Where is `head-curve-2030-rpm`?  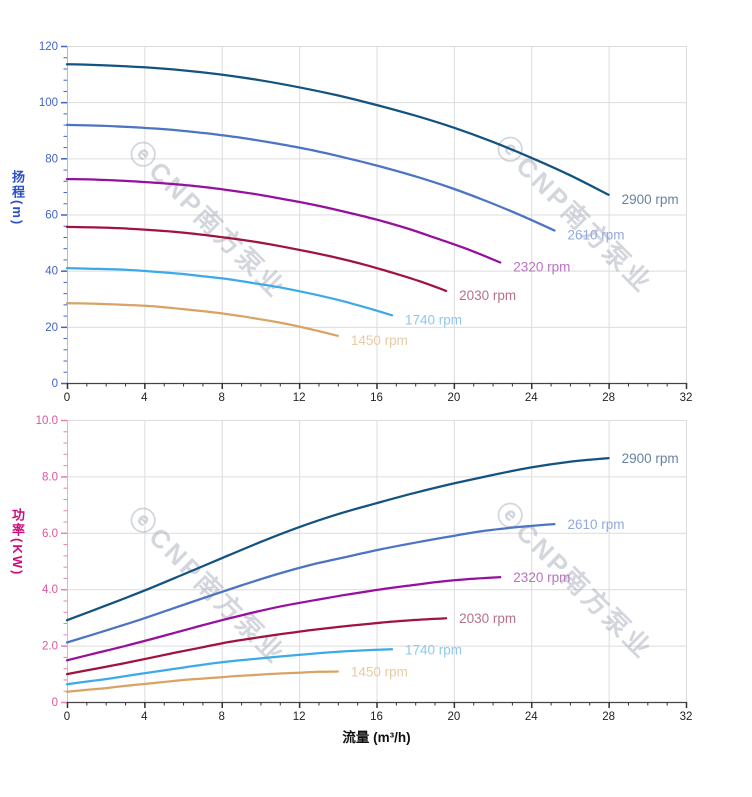
head-curve-2030-rpm is located at coordinates (256, 259).